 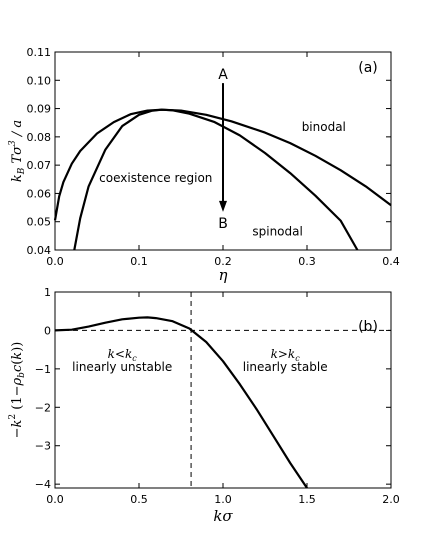 What do you see at coordinates (223, 499) in the screenshot?
I see `panel-b-xtick-label: 1.0` at bounding box center [223, 499].